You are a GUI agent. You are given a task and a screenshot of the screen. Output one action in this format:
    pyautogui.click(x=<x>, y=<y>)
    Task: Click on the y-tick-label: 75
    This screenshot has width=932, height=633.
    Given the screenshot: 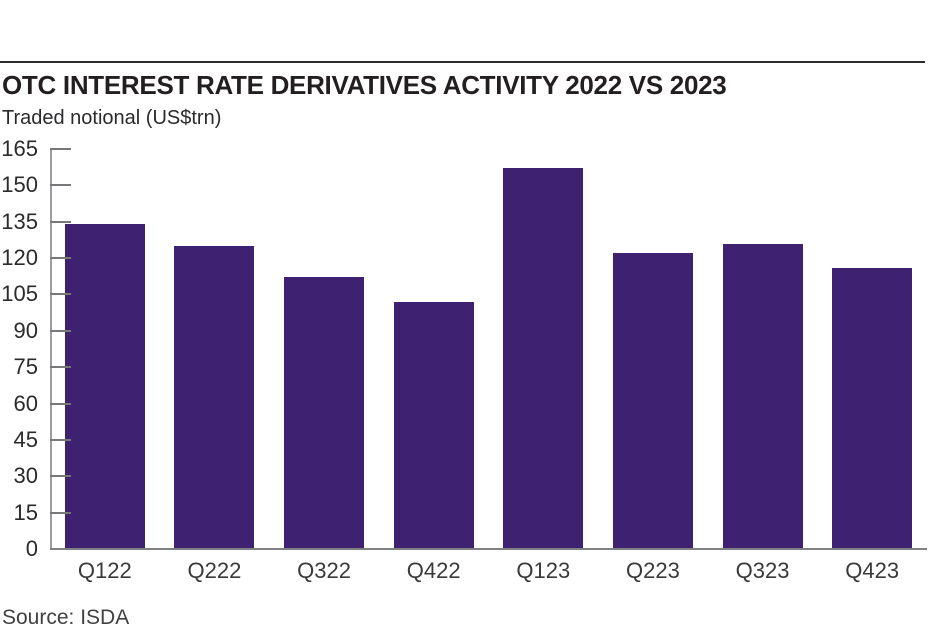 What is the action you would take?
    pyautogui.click(x=25, y=367)
    